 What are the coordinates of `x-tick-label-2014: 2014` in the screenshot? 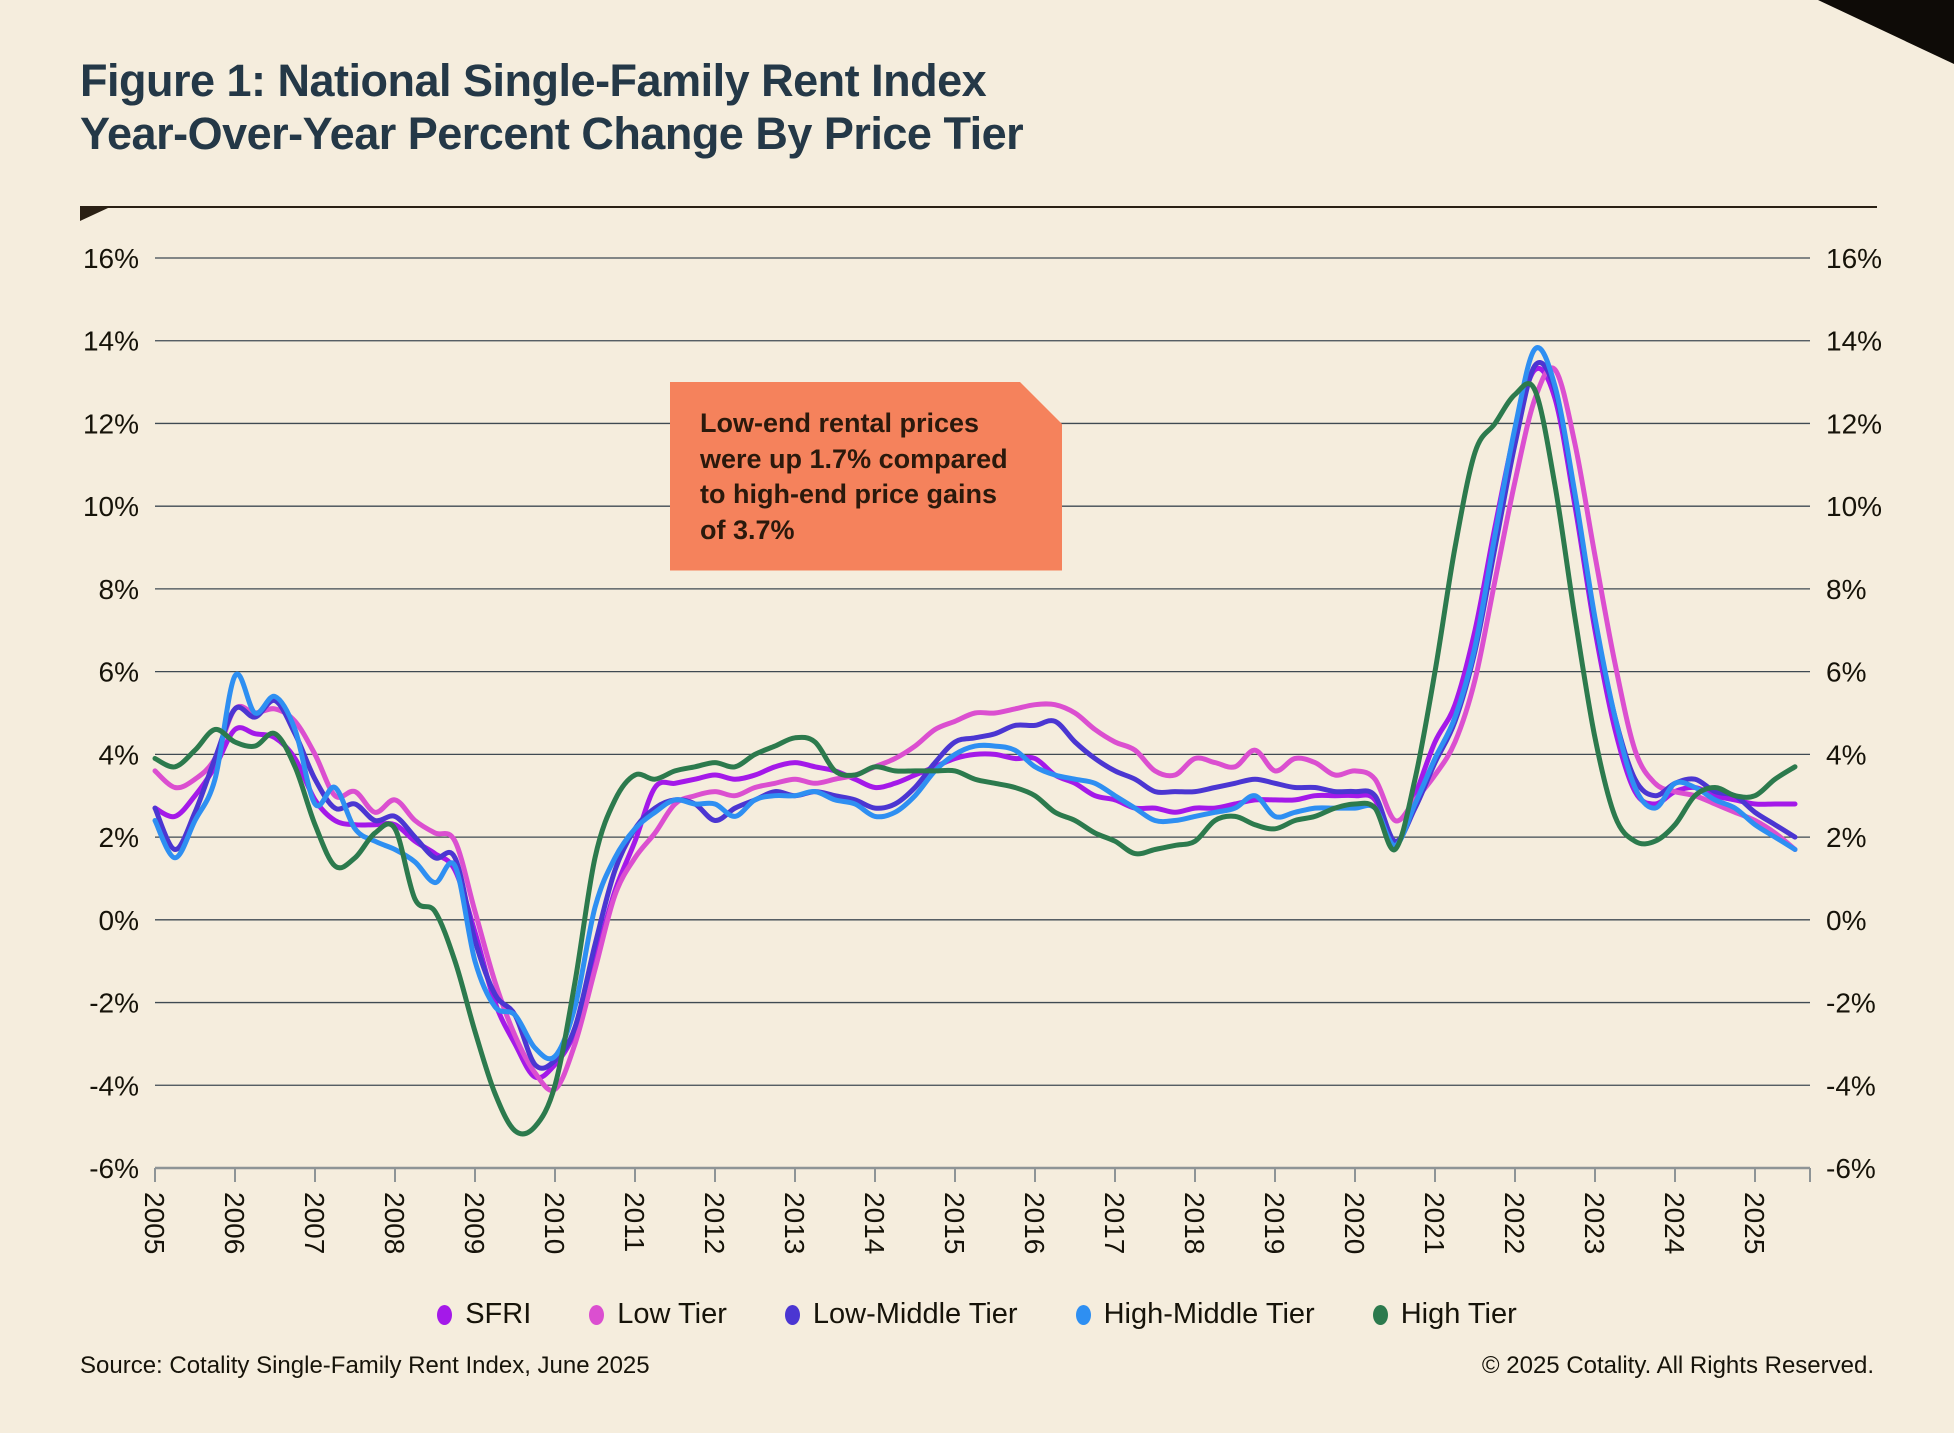 It's located at (874, 1223).